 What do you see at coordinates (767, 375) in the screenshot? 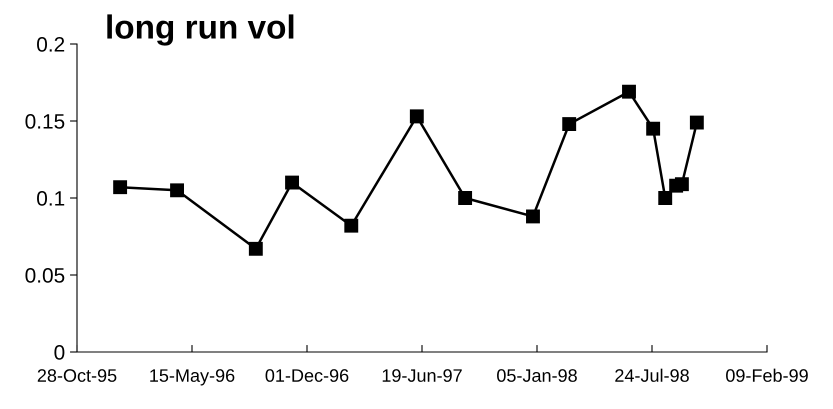
I see `x-tick-label: 09-Feb-99` at bounding box center [767, 375].